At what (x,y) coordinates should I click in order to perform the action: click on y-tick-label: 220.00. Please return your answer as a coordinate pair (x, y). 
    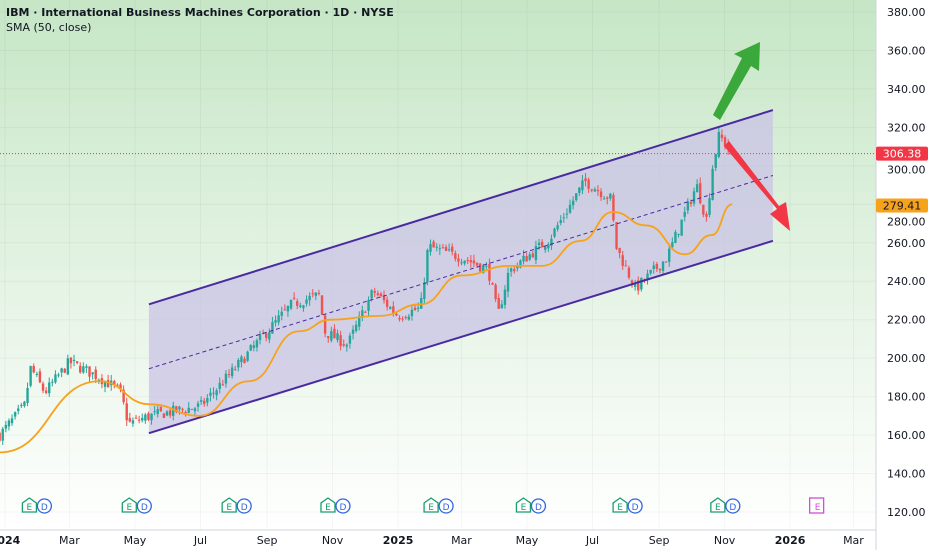
    Looking at the image, I should click on (906, 320).